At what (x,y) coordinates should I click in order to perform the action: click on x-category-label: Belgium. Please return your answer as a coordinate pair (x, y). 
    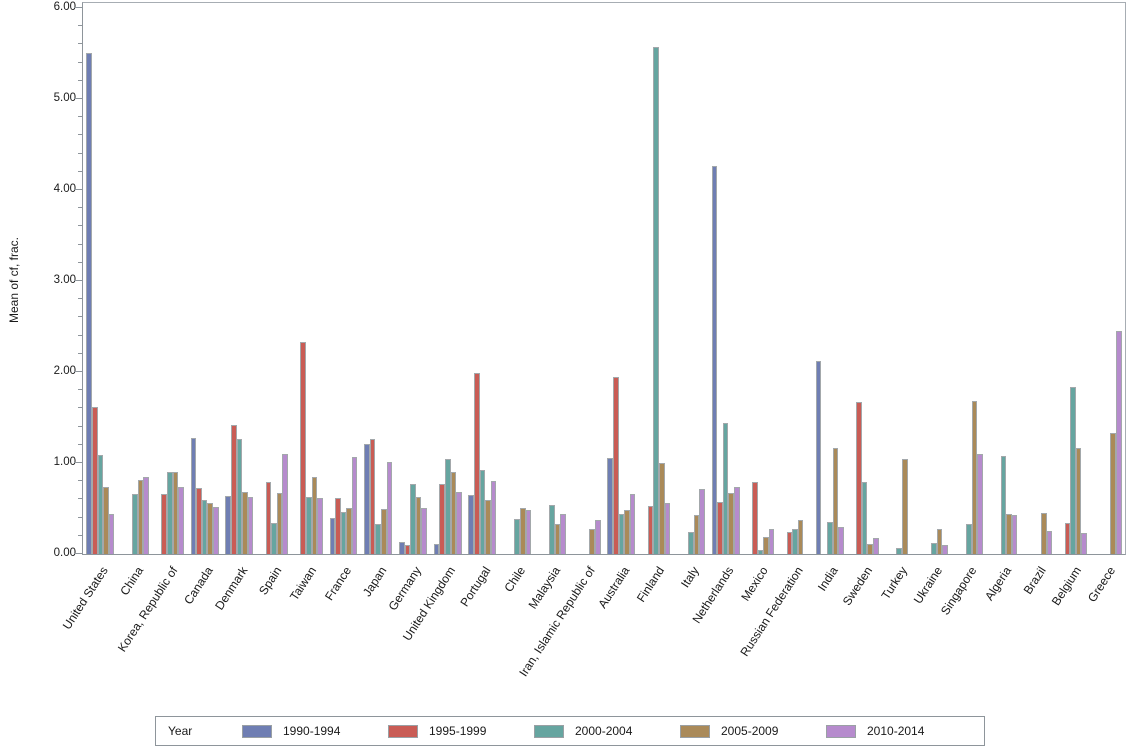
    Looking at the image, I should click on (1066, 586).